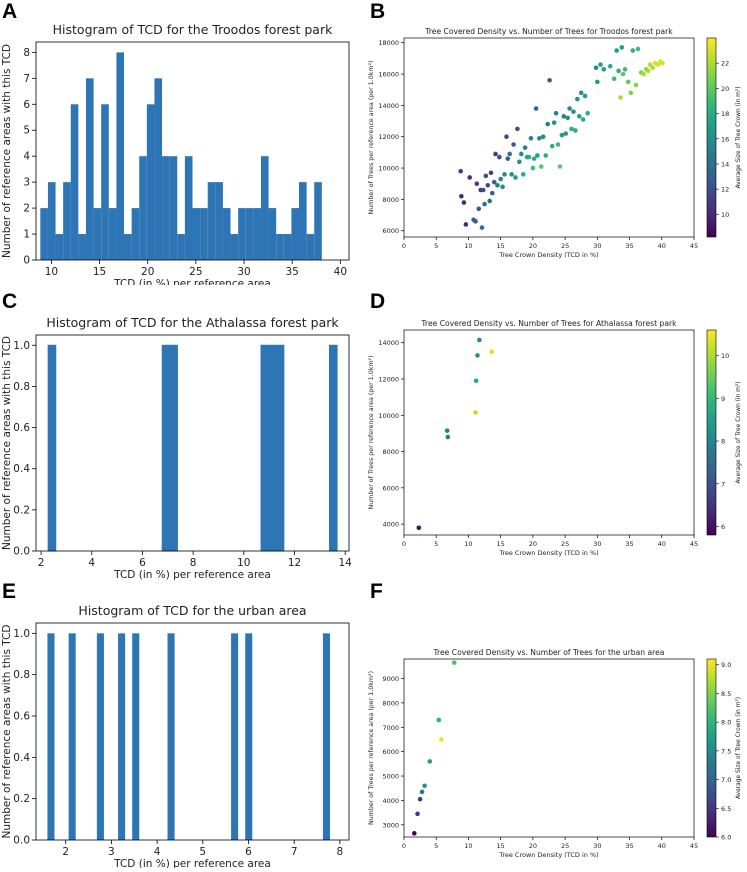 Image resolution: width=747 pixels, height=872 pixels. What do you see at coordinates (26, 209) in the screenshot?
I see `hist-a-y-tick-label: 2` at bounding box center [26, 209].